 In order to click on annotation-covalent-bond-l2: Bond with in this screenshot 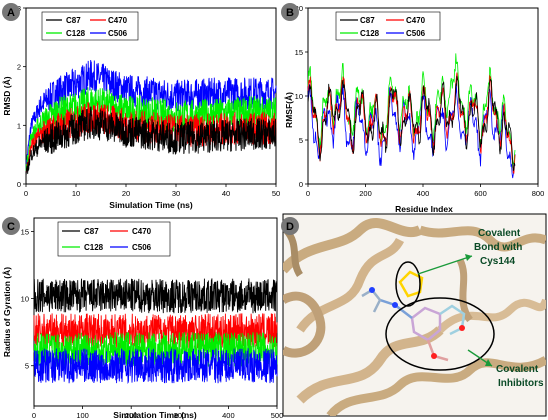, I will do `click(498, 247)`.